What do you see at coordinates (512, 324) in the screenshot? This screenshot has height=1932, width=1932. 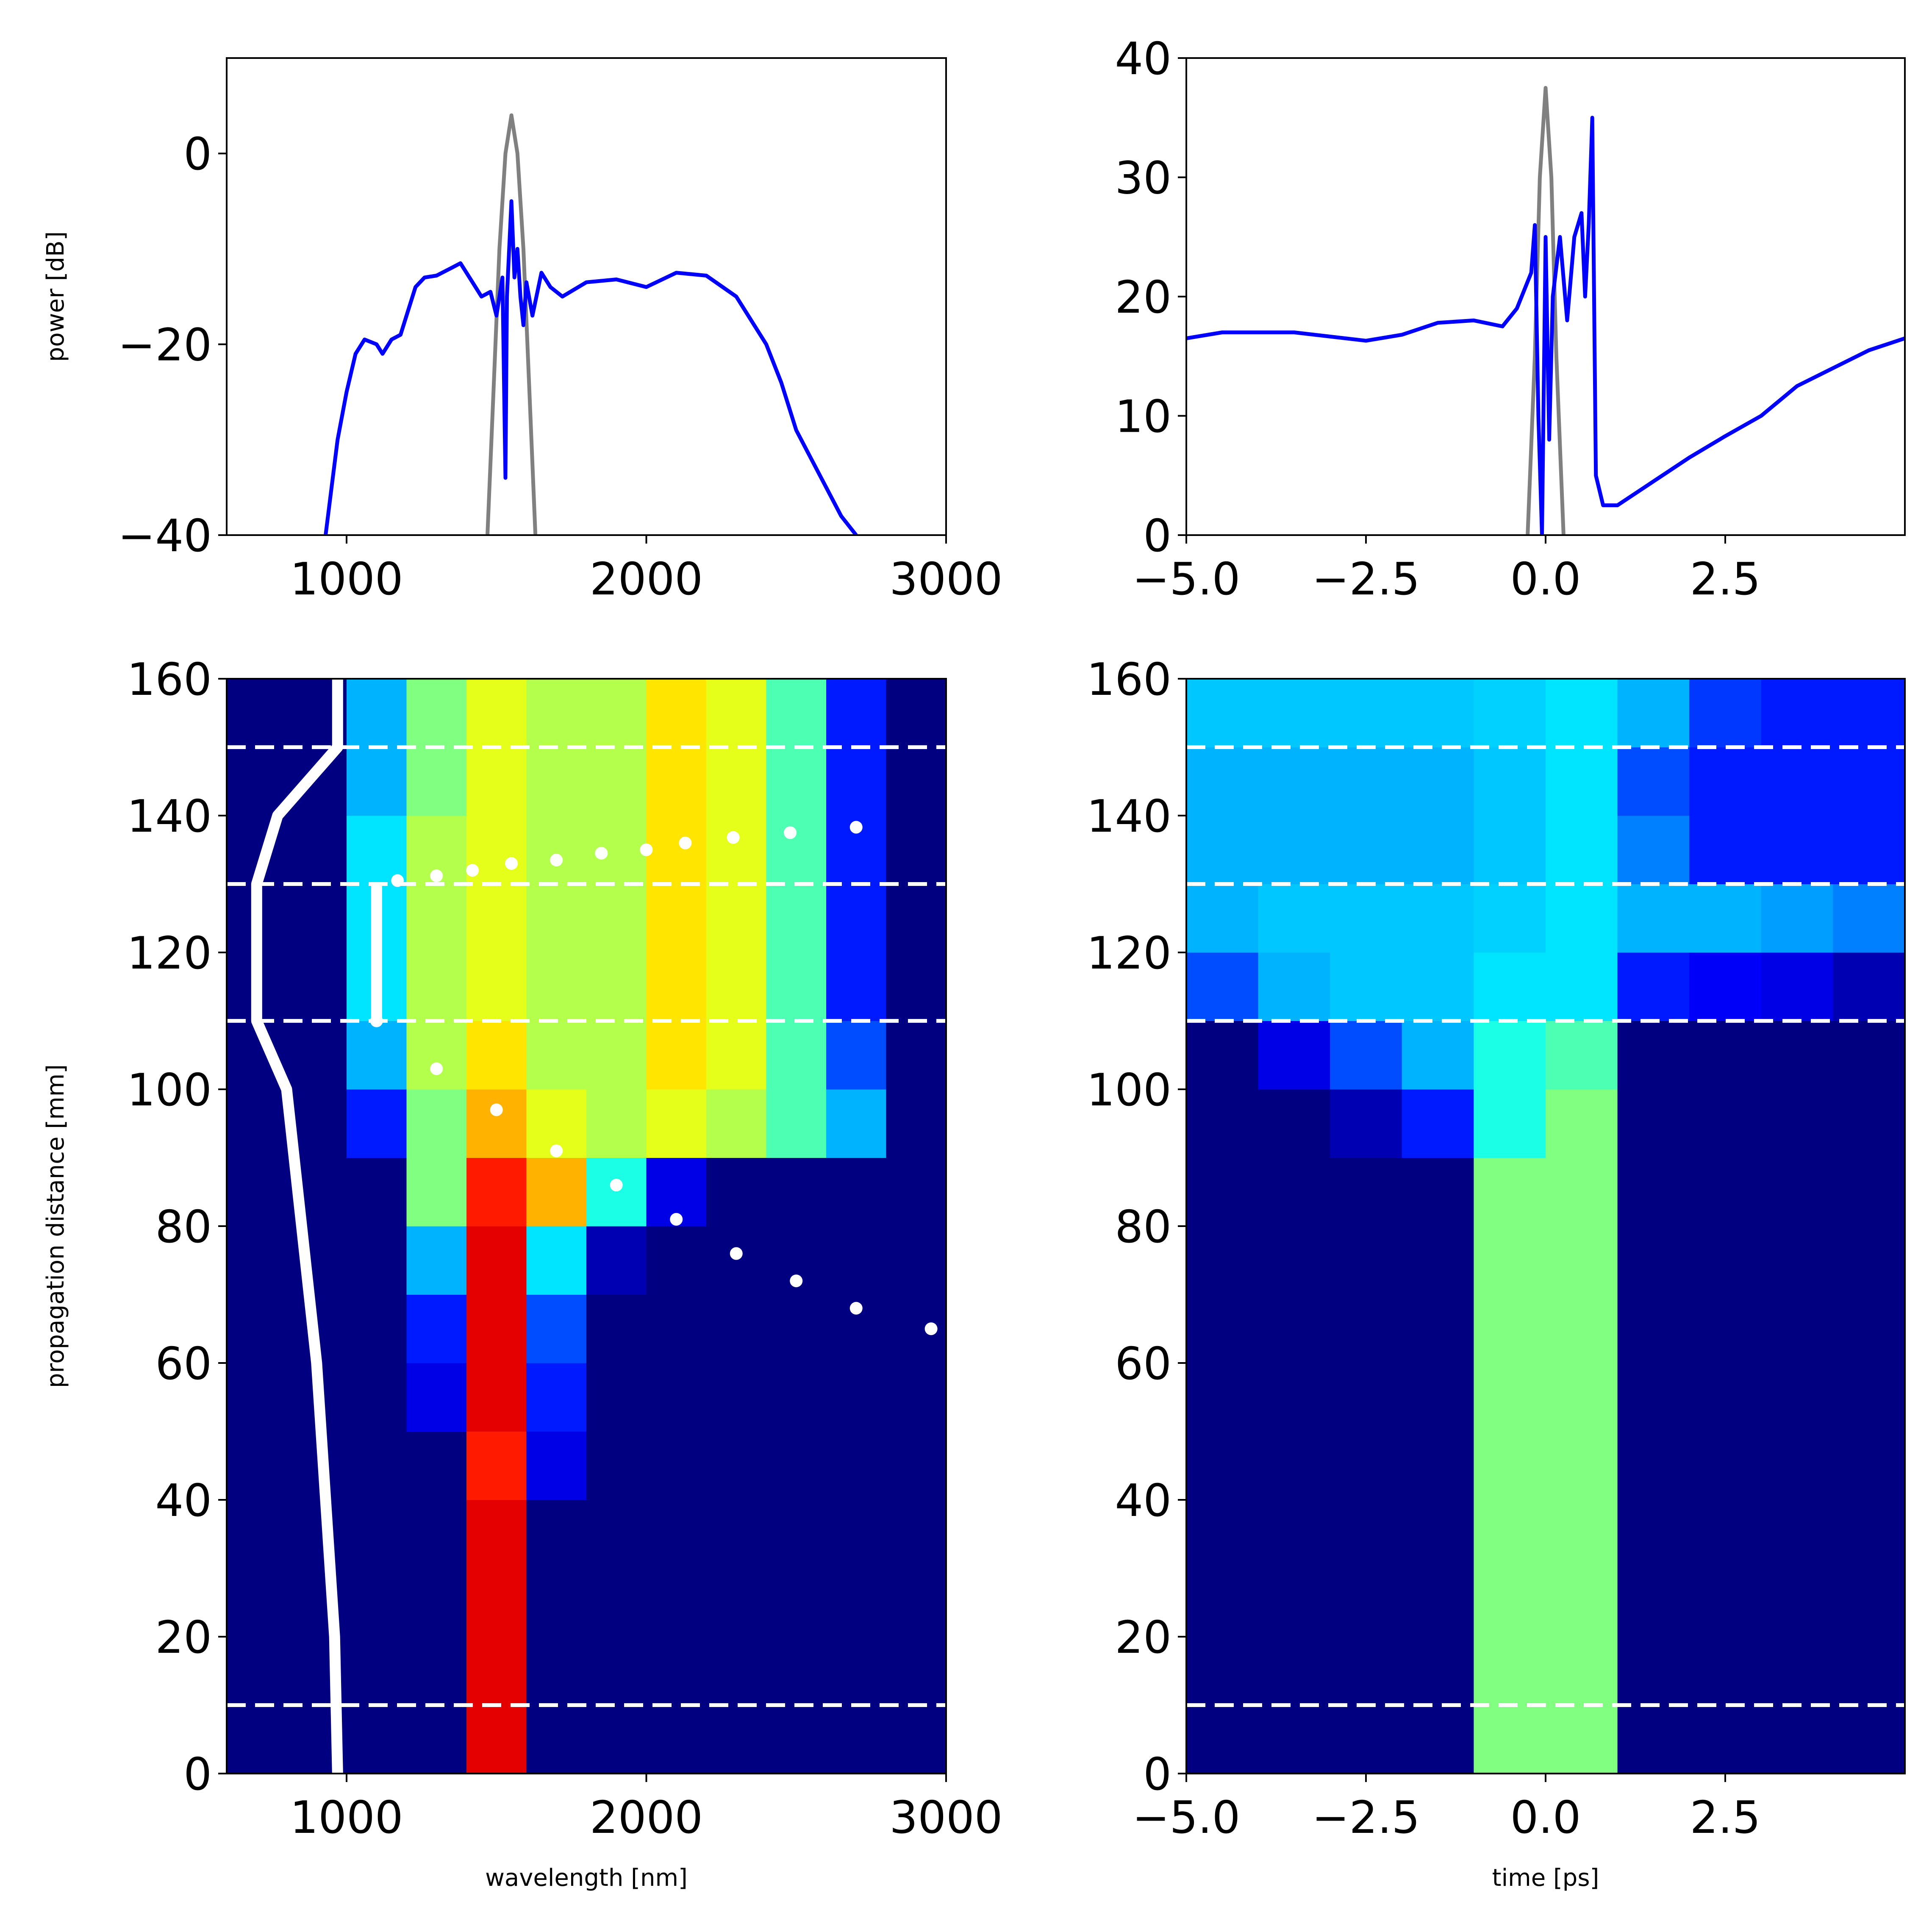 I see `series-line` at bounding box center [512, 324].